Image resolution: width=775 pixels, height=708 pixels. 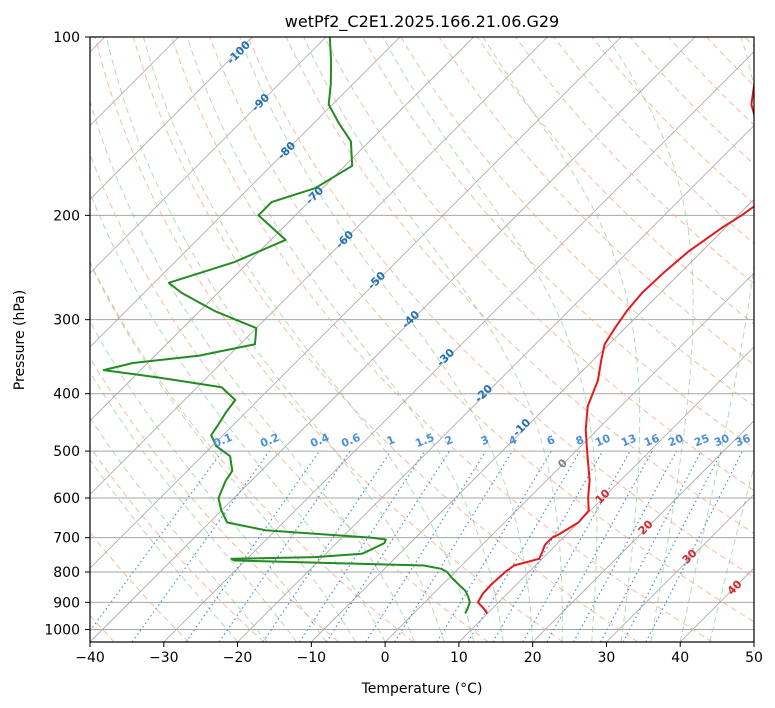 What do you see at coordinates (580, 440) in the screenshot?
I see `mixing-ratio-label: 8` at bounding box center [580, 440].